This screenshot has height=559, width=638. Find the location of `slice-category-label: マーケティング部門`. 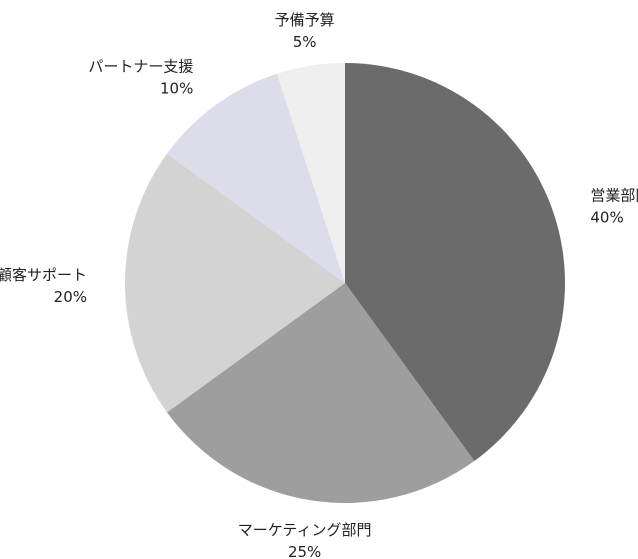

slice-category-label: マーケティング部門 is located at coordinates (305, 530).